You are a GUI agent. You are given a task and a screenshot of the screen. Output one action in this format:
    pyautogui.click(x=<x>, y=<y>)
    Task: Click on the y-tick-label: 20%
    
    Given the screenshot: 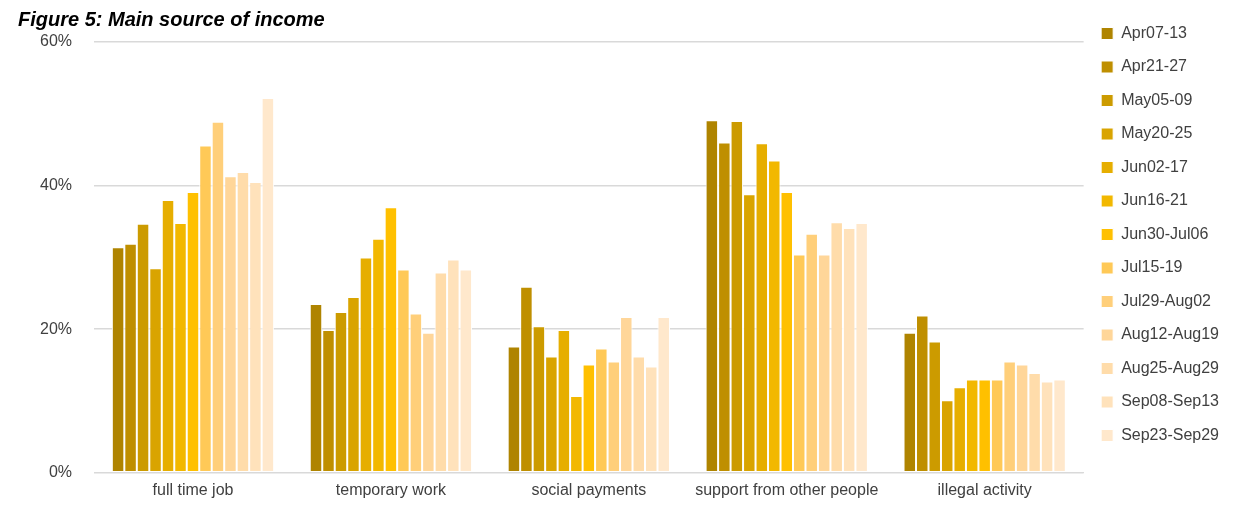 What is the action you would take?
    pyautogui.click(x=56, y=328)
    